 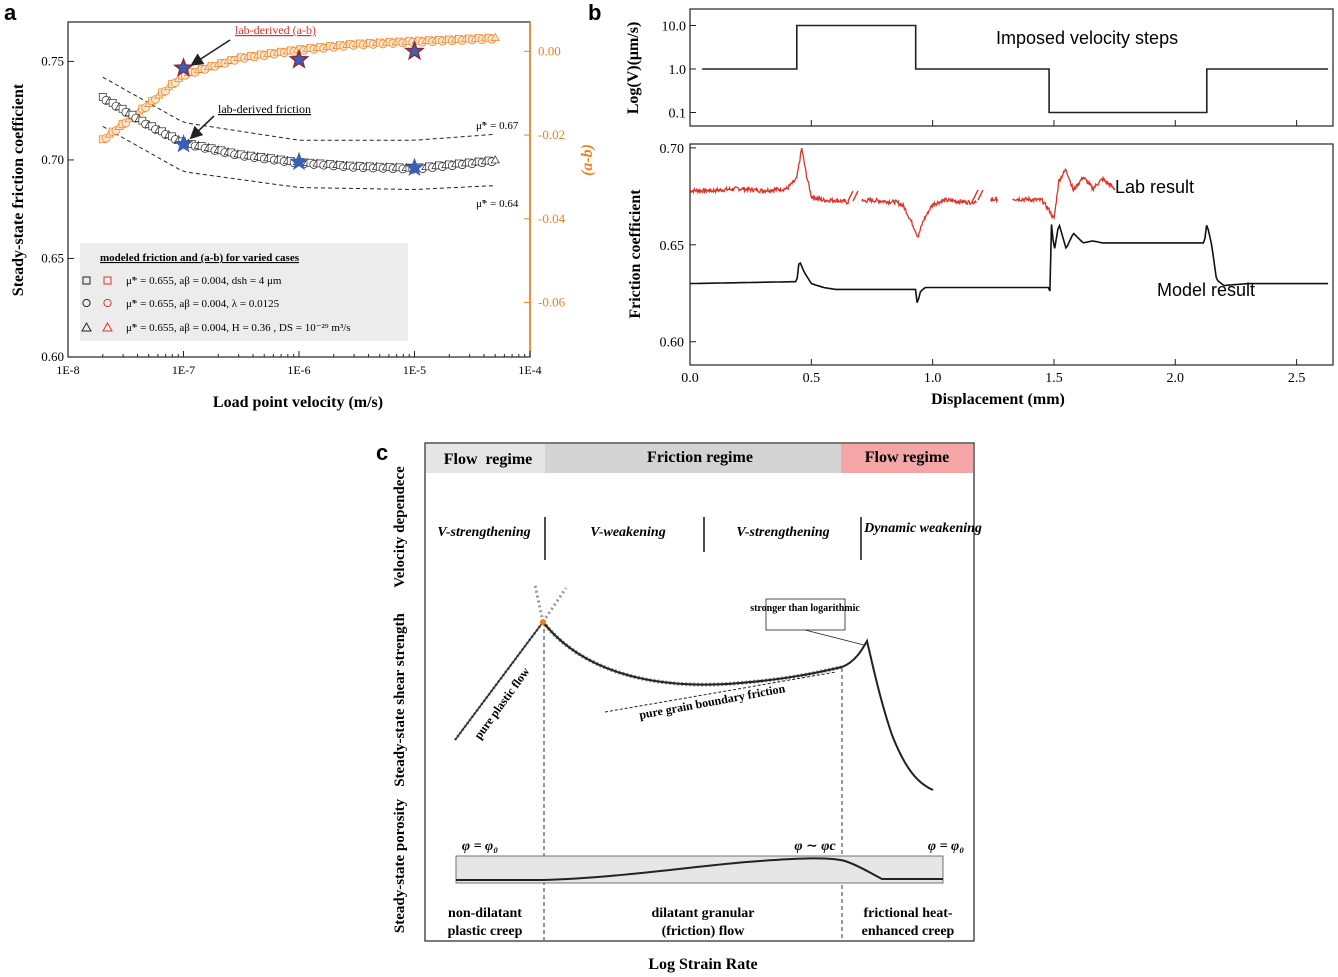 I want to click on y-tick-label-left-a: 0.70, so click(x=52, y=159).